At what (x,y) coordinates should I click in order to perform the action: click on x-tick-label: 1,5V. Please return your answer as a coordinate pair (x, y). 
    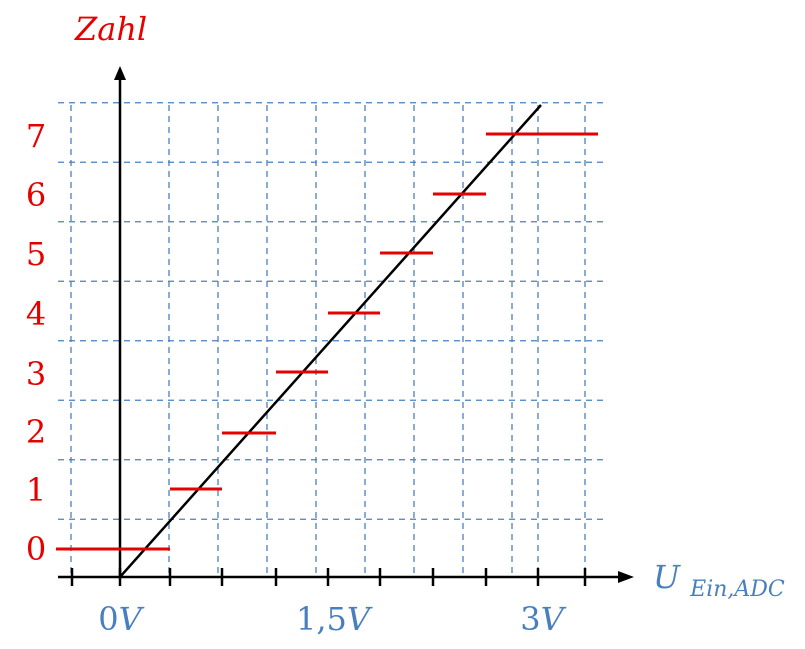
    Looking at the image, I should click on (334, 619).